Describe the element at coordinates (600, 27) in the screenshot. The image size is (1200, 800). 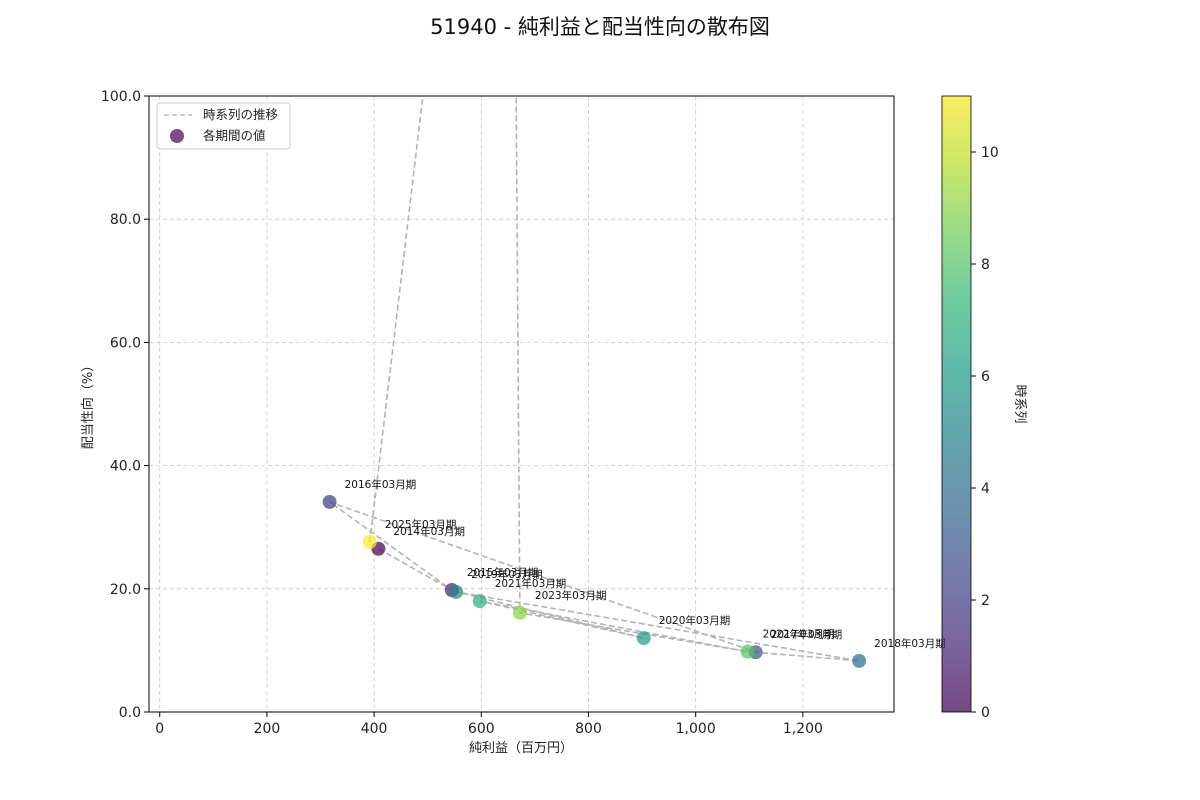
I see `chart-title: 51940 - 純利益と配当性向の散布図` at that location.